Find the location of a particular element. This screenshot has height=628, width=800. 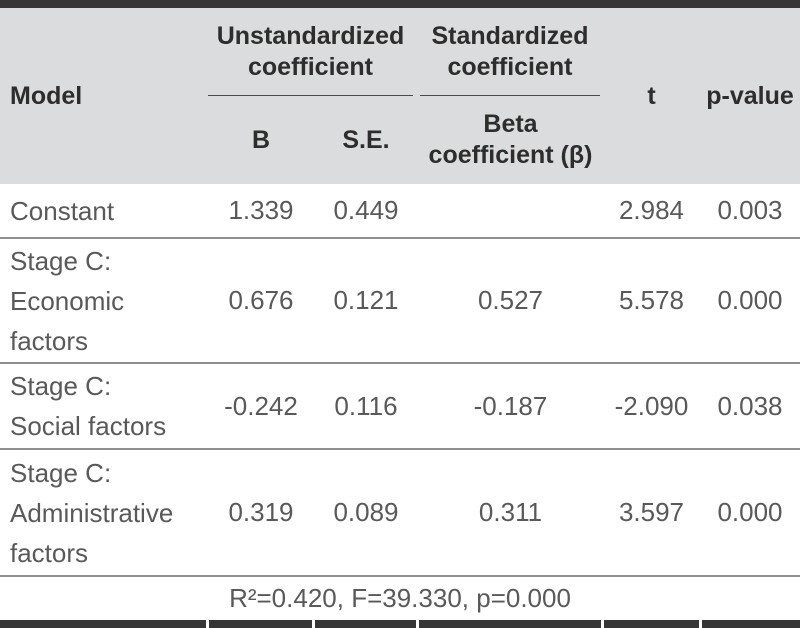

cell-t: 2.984 is located at coordinates (651, 210).